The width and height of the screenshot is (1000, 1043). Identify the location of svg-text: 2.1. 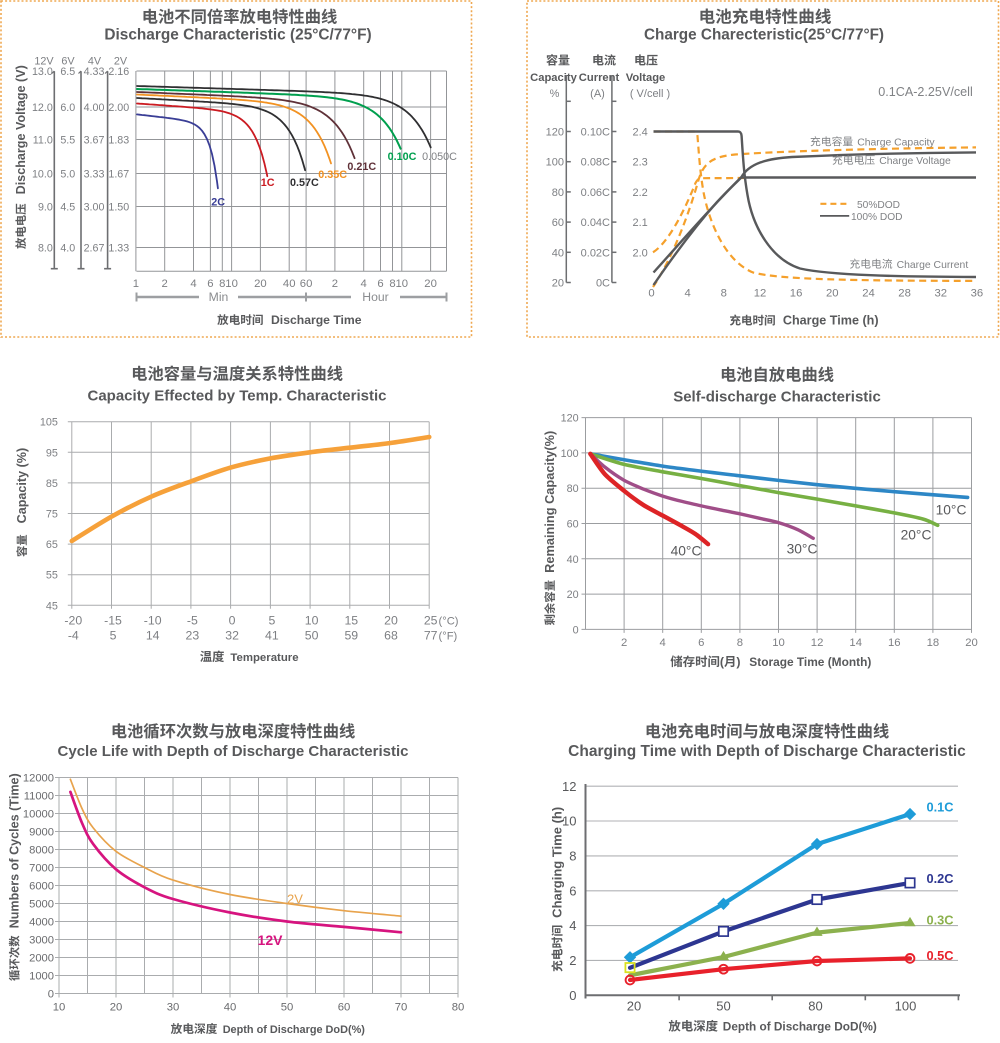
(640, 223).